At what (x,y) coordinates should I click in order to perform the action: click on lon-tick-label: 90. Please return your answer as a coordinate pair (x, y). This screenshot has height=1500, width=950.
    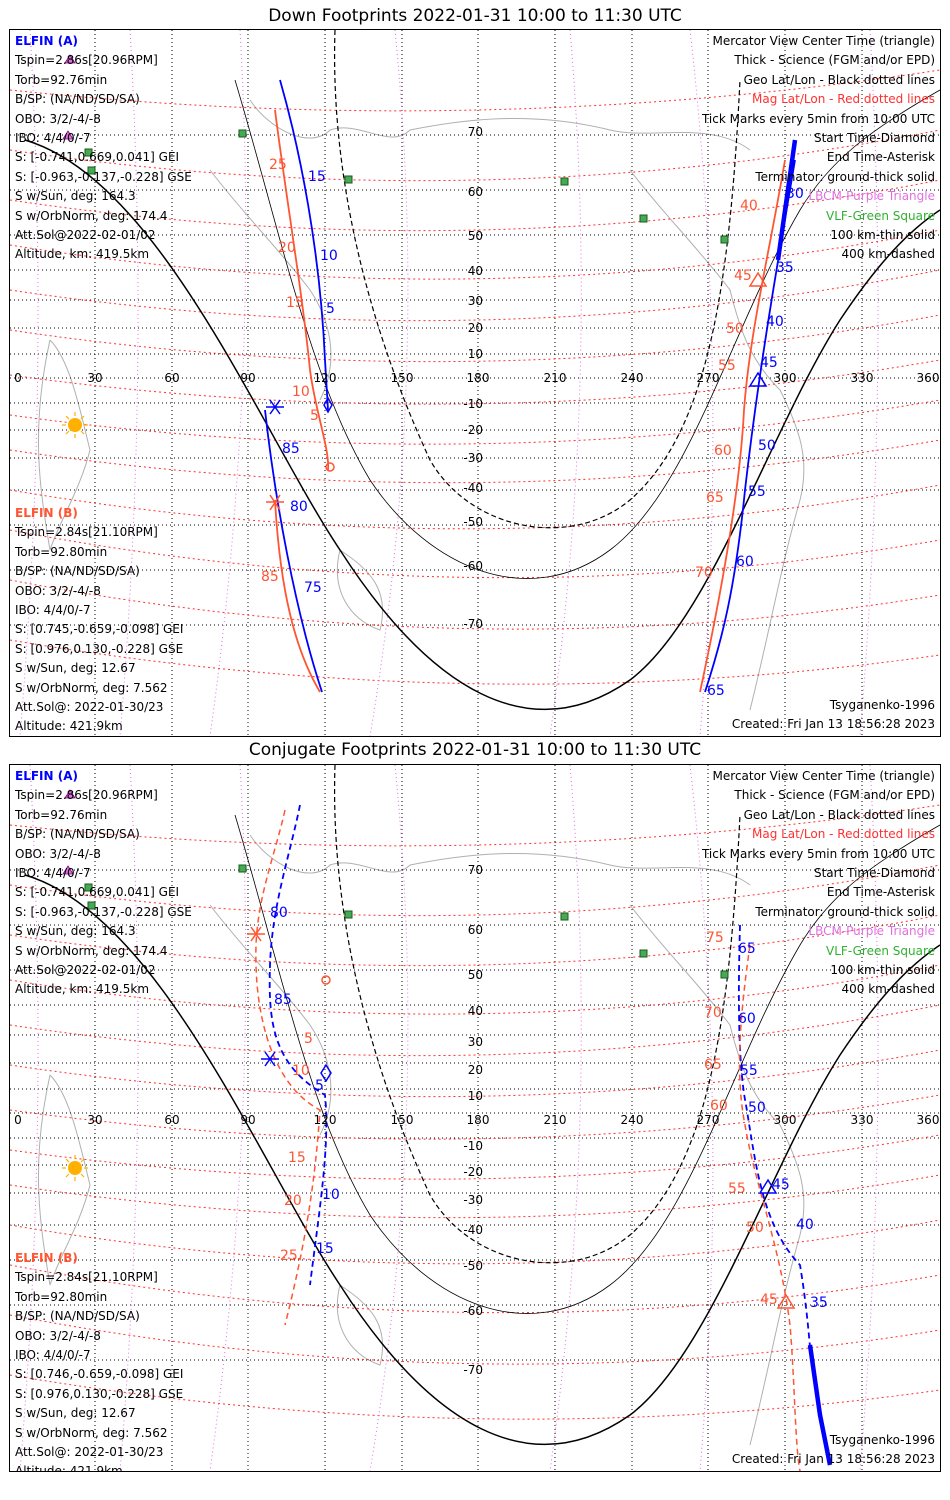
    Looking at the image, I should click on (247, 378).